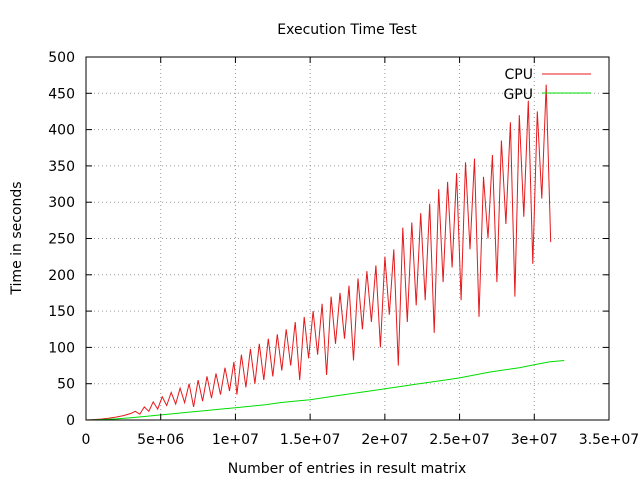 The height and width of the screenshot is (480, 640). What do you see at coordinates (61, 312) in the screenshot?
I see `y-tick-label: 150` at bounding box center [61, 312].